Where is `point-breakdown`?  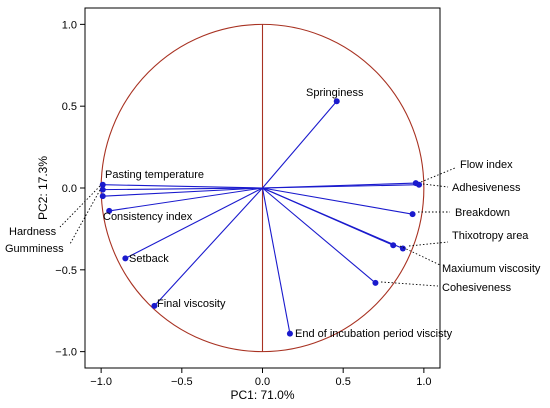 point-breakdown is located at coordinates (412, 214).